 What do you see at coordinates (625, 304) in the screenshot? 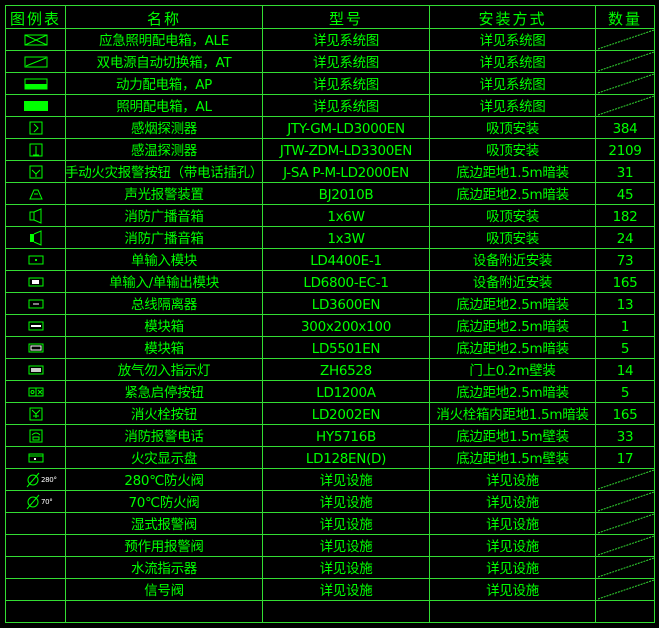
I see `item-qty: 13` at bounding box center [625, 304].